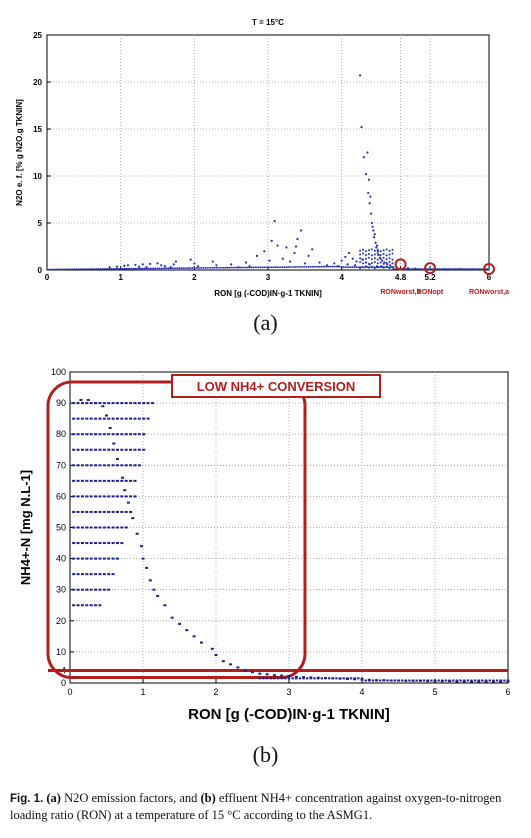  Describe the element at coordinates (434, 692) in the screenshot. I see `x-tick-label: 5` at that location.